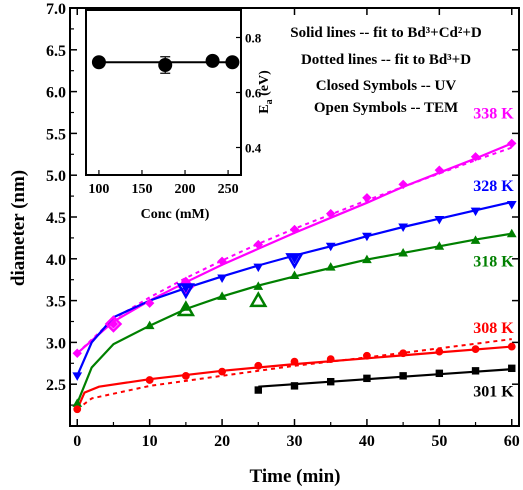  I want to click on main-series-labels: 338 K 328 K 318 K 308 K 301 K, so click(493, 252).